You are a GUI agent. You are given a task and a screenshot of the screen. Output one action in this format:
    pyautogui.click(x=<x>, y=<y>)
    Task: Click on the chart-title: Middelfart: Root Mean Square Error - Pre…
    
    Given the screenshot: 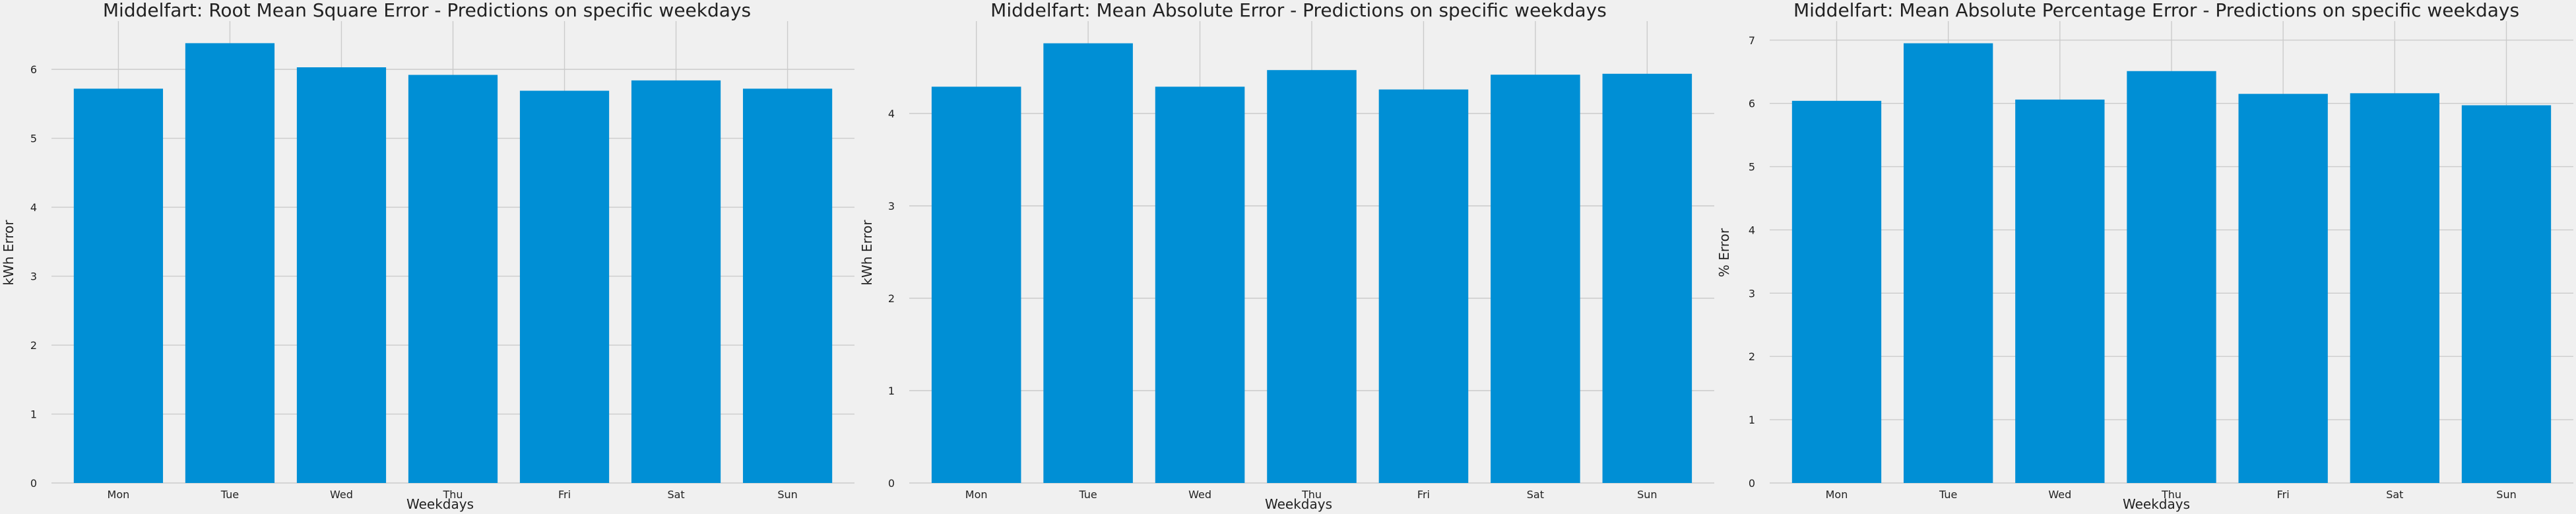 What is the action you would take?
    pyautogui.click(x=427, y=10)
    